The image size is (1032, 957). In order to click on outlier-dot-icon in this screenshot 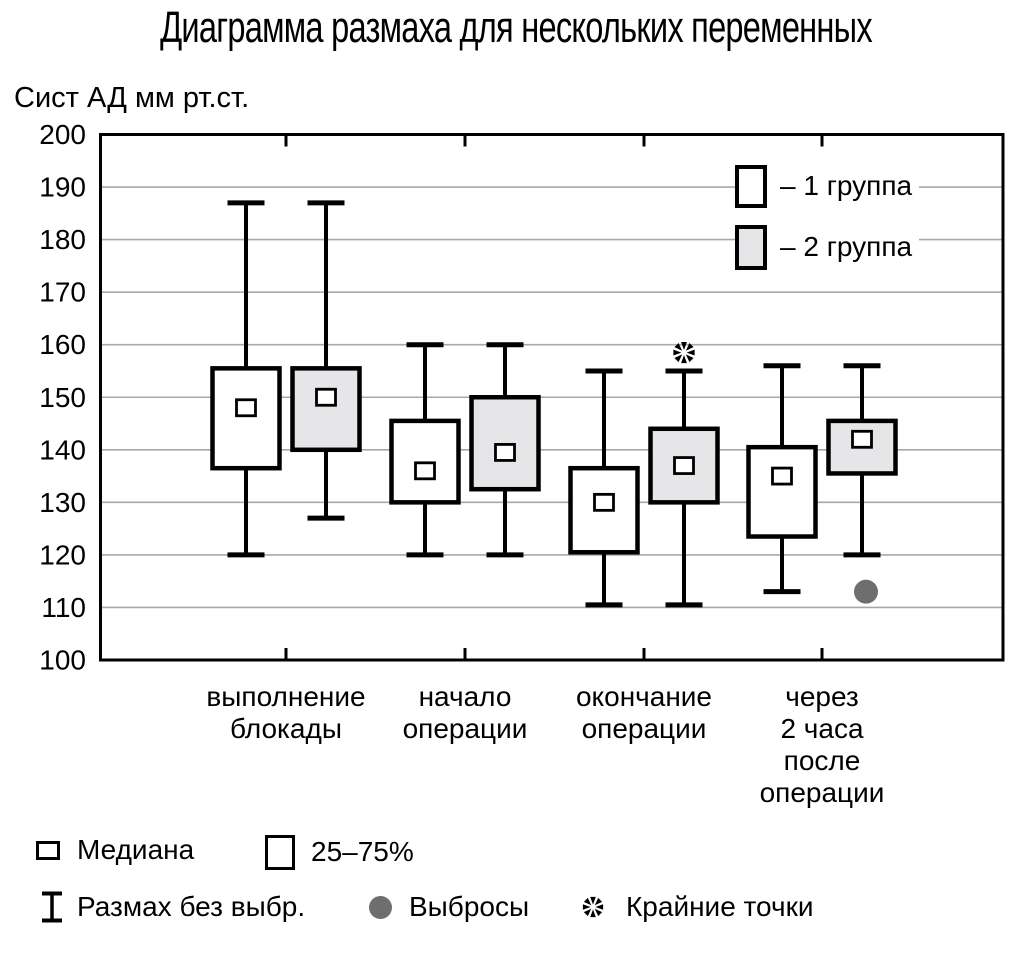, I will do `click(380, 907)`.